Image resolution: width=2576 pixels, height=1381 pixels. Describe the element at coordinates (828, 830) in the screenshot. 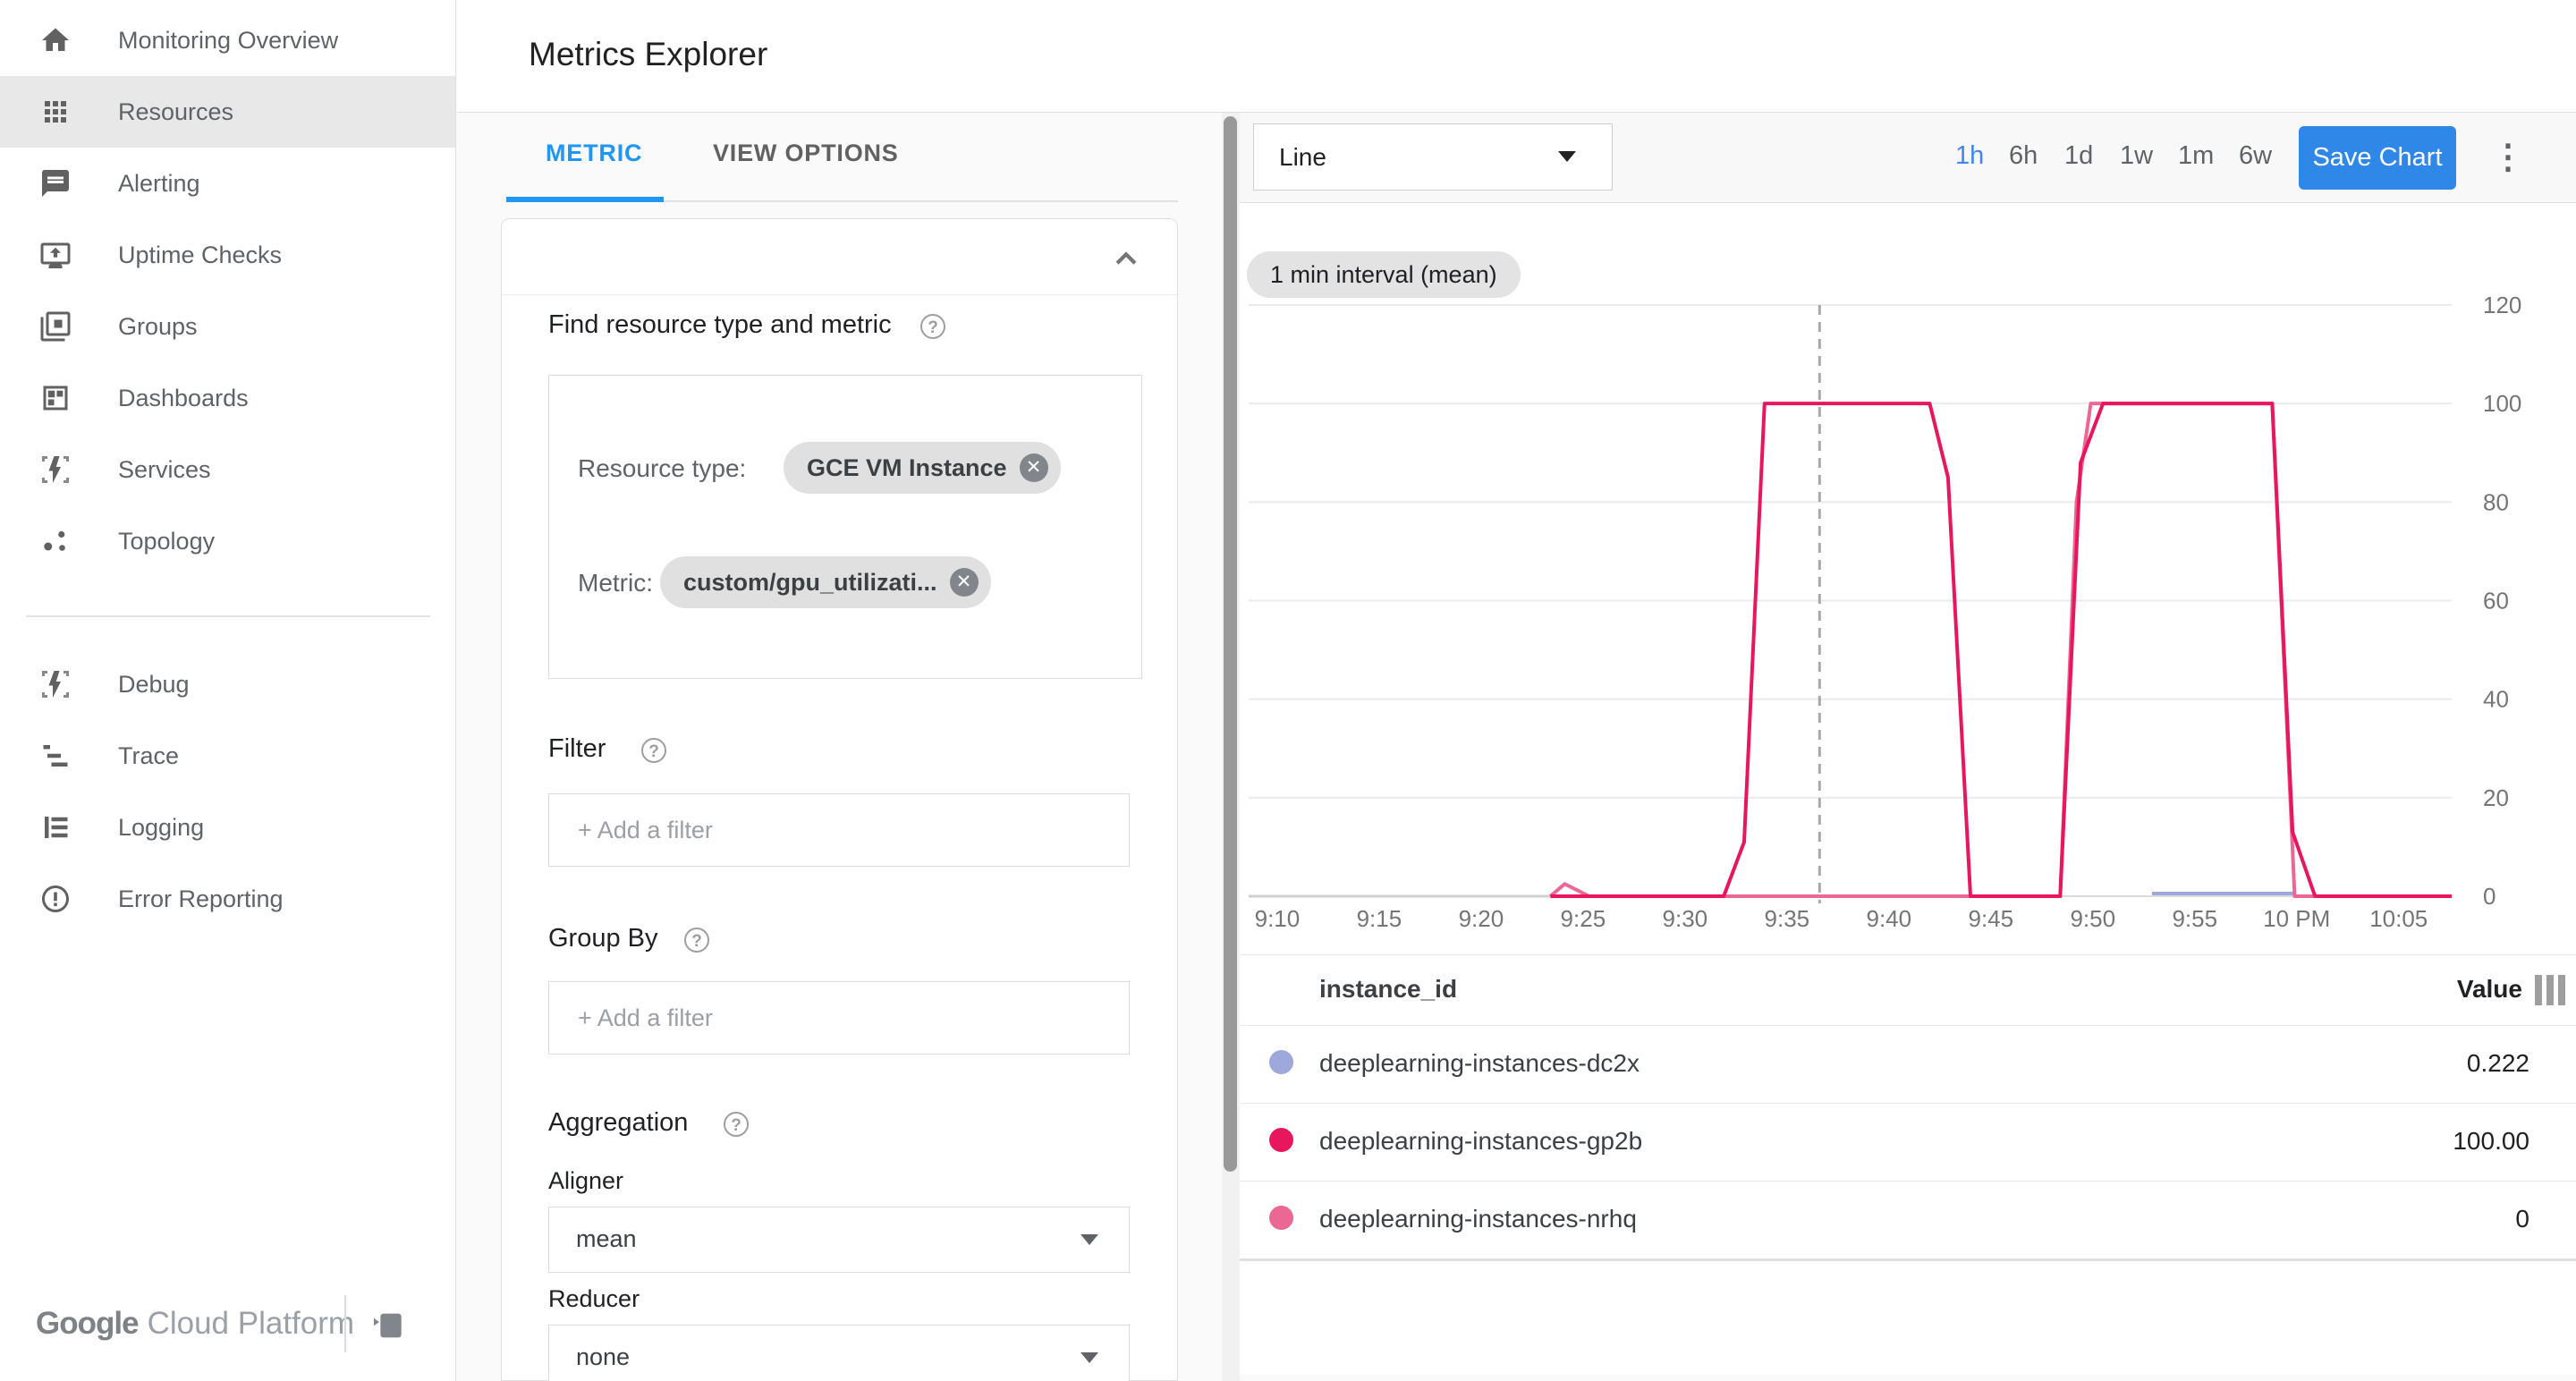

I see `filter-input` at that location.